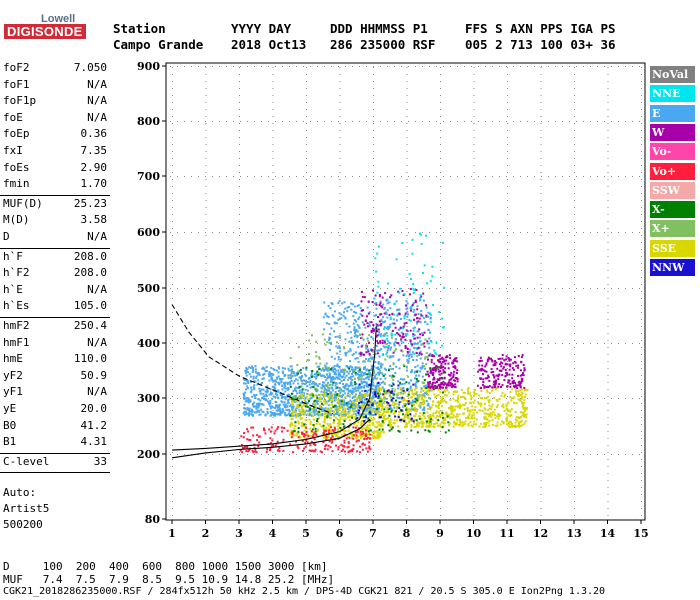 The image size is (700, 600). What do you see at coordinates (16, 67) in the screenshot?
I see `param-name: foF2` at bounding box center [16, 67].